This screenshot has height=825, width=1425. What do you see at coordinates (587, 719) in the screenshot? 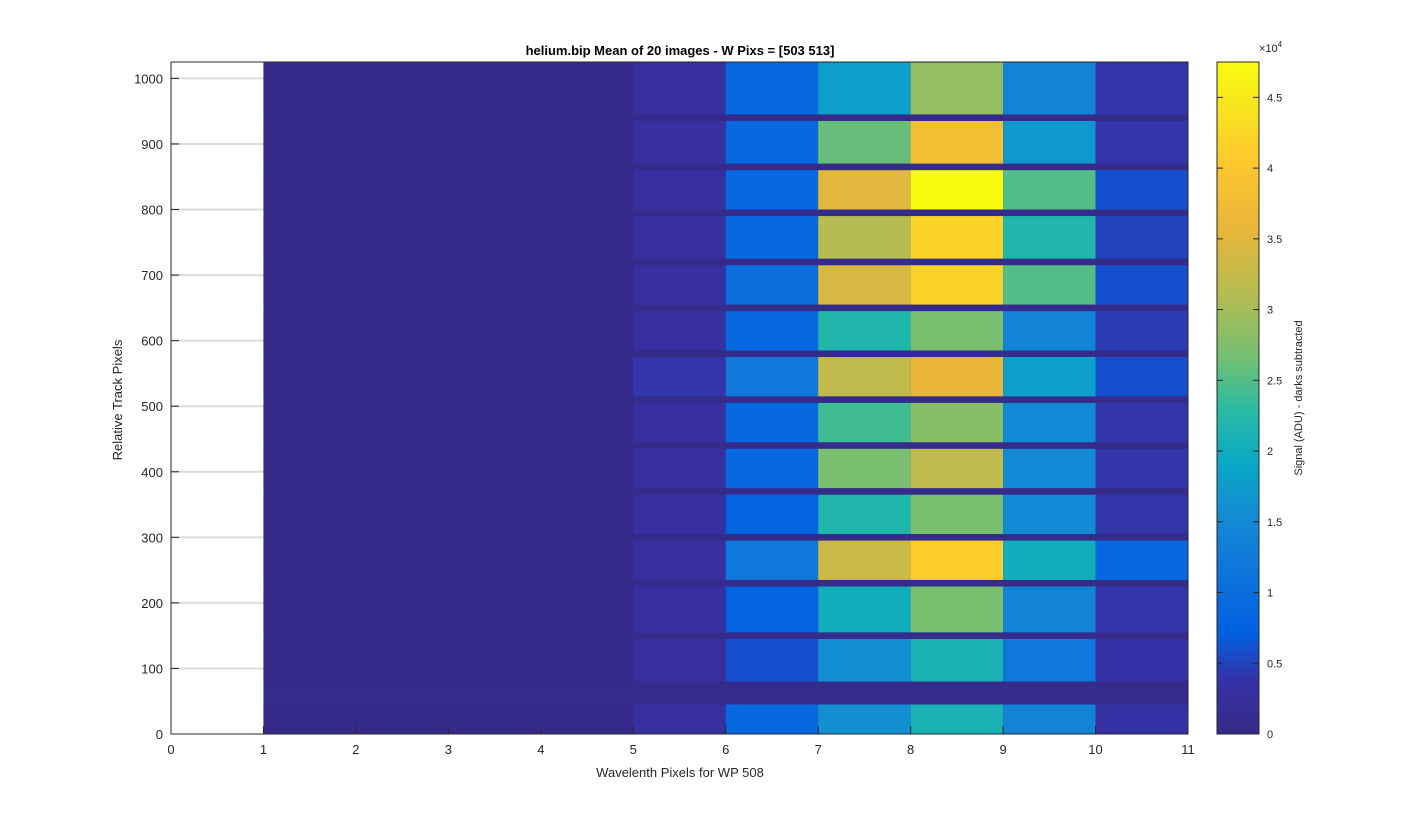
I see `heatmap-cell-b0-c3` at bounding box center [587, 719].